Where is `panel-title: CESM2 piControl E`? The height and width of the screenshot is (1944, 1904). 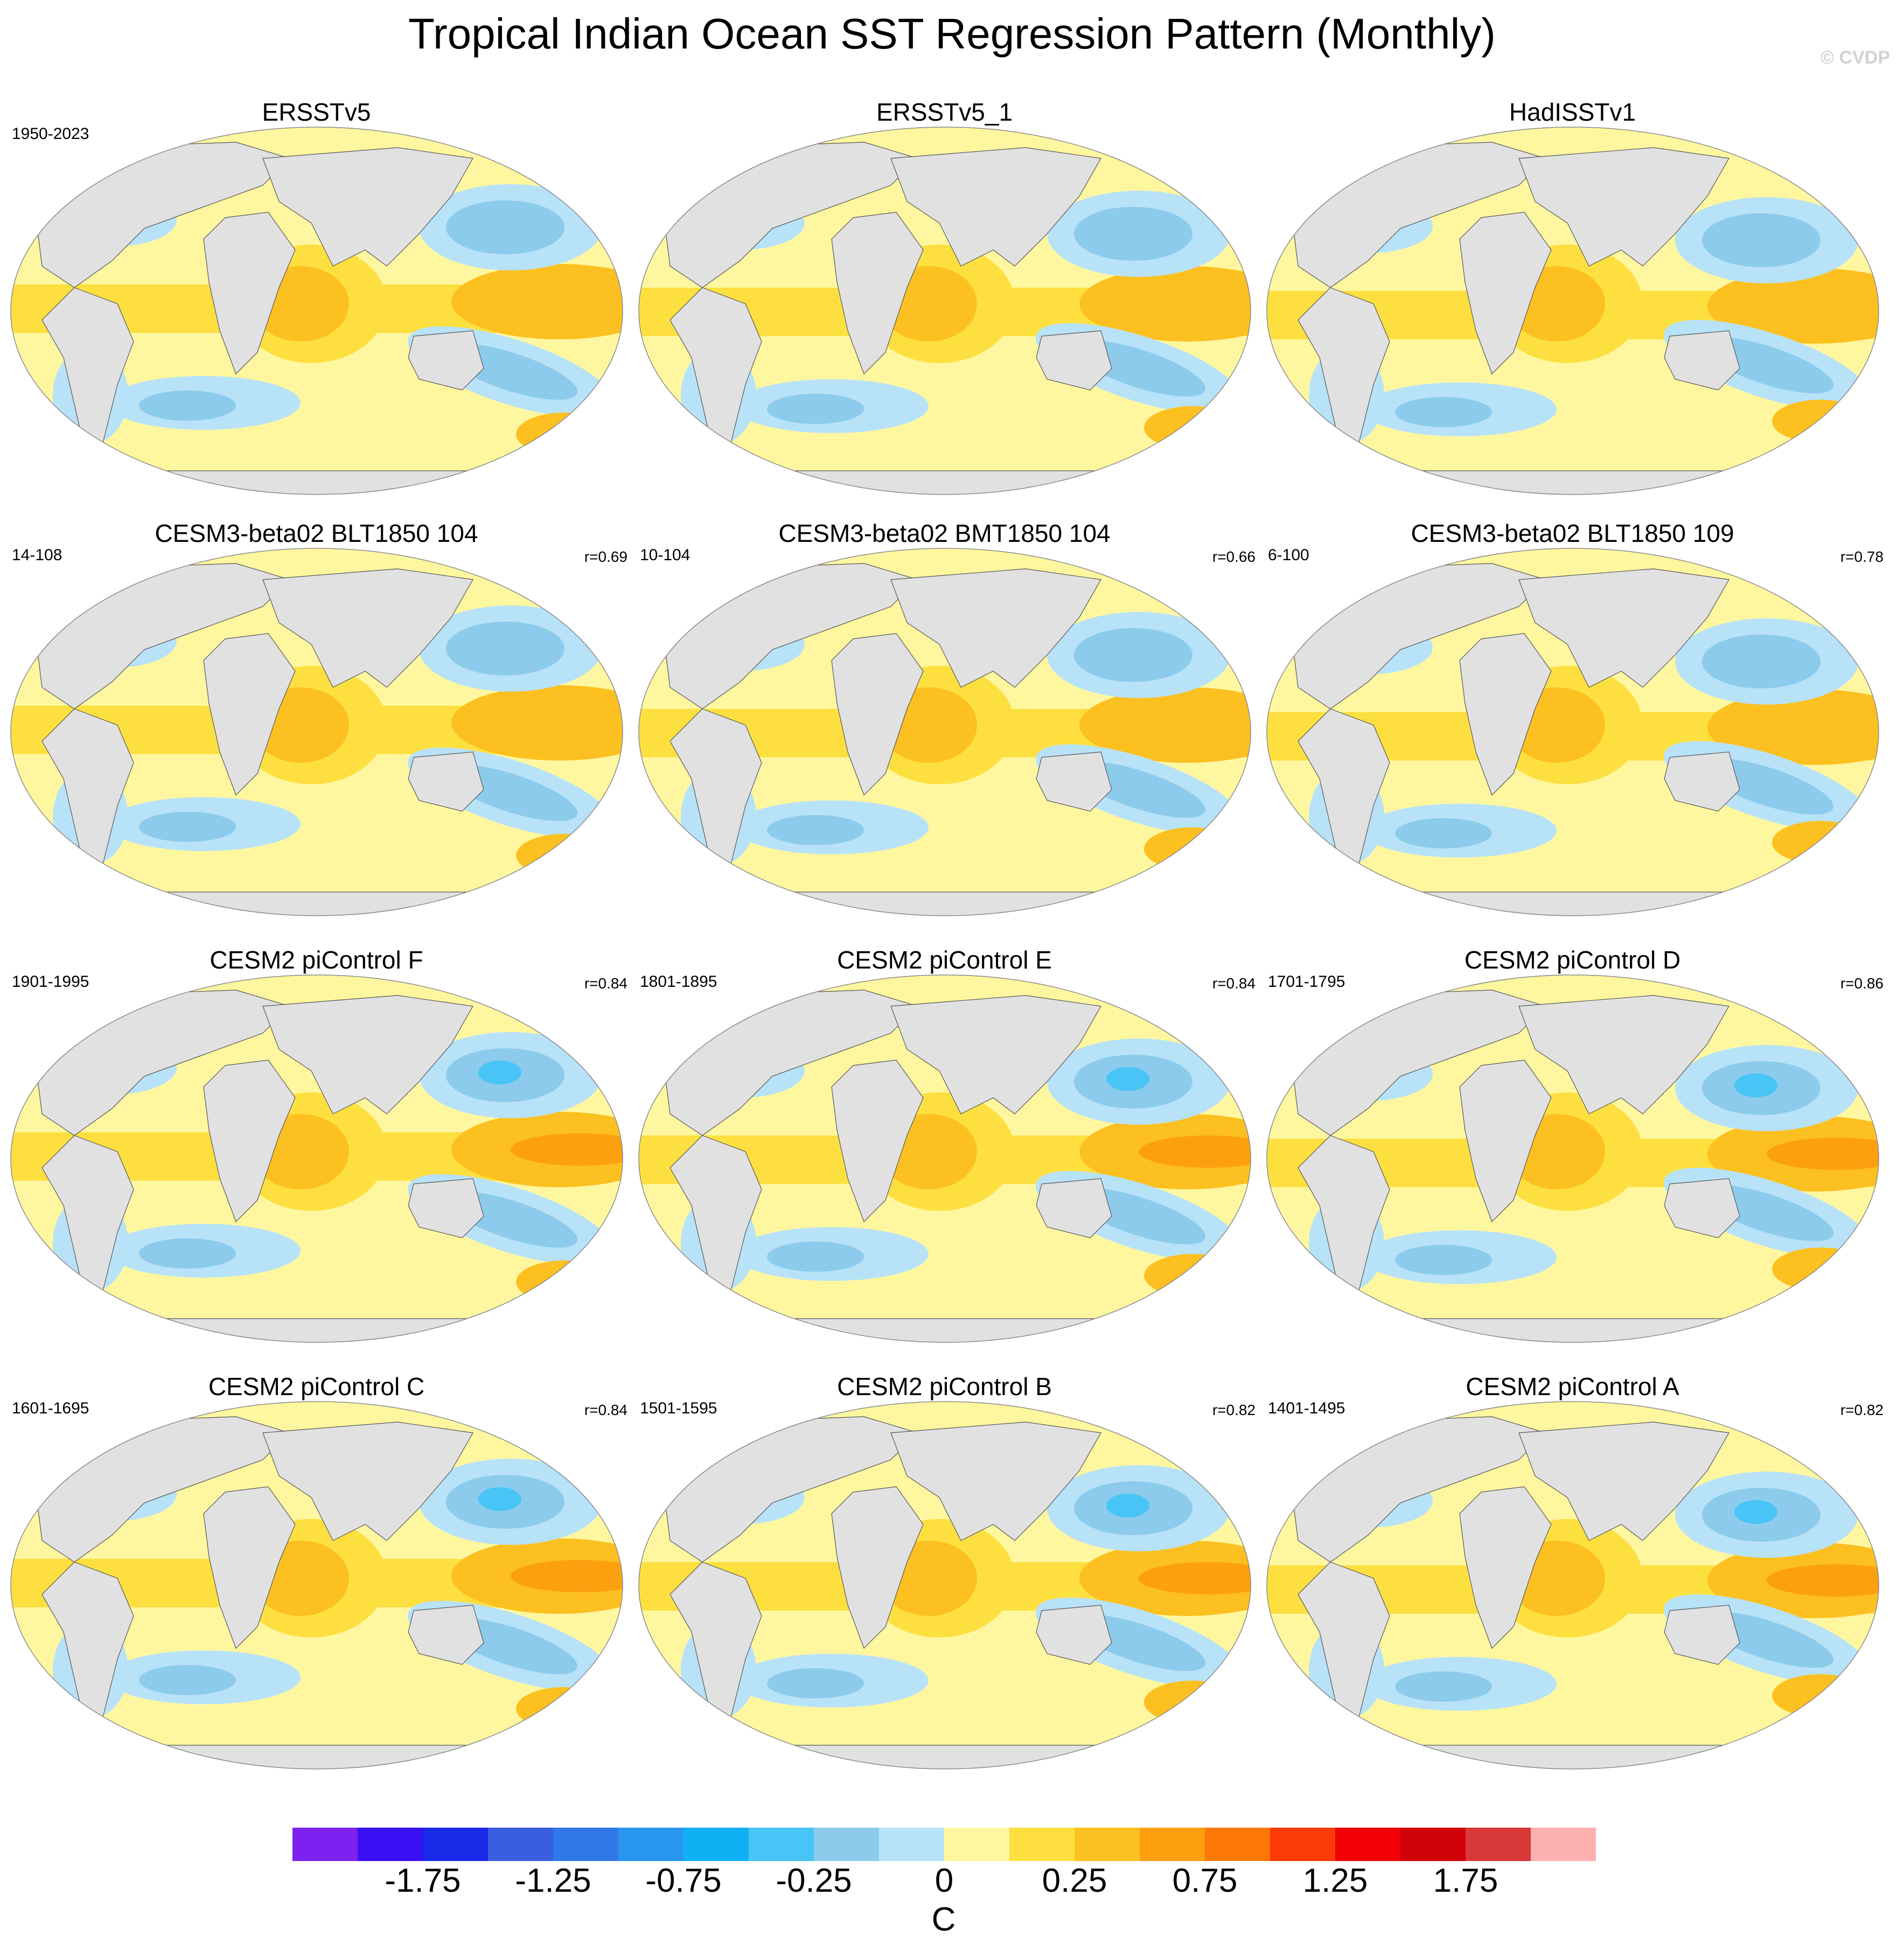
panel-title: CESM2 piControl E is located at coordinates (944, 960).